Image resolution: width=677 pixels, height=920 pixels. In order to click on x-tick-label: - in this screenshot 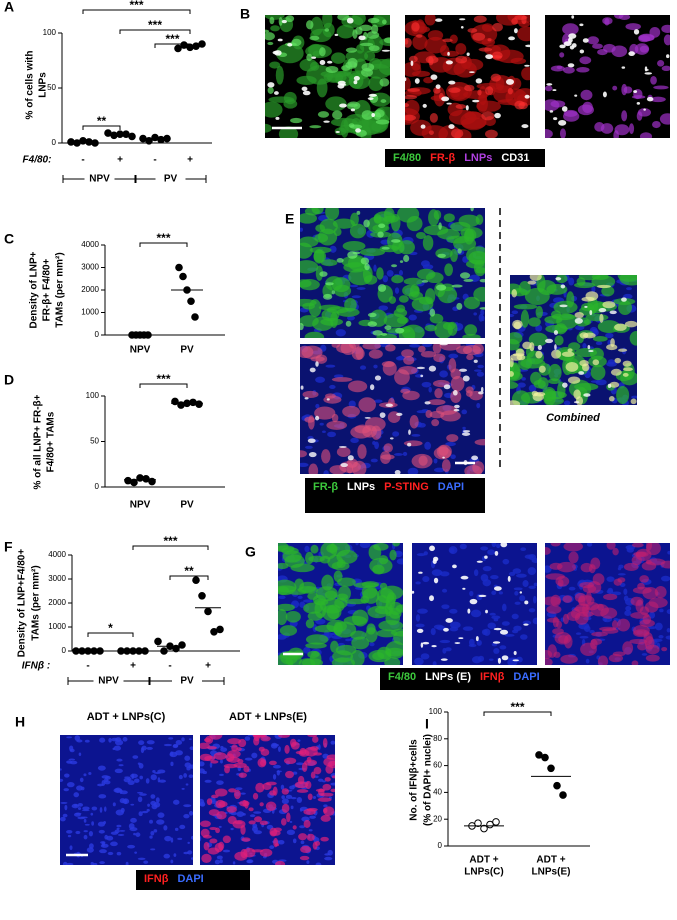, I will do `click(169, 666)`.